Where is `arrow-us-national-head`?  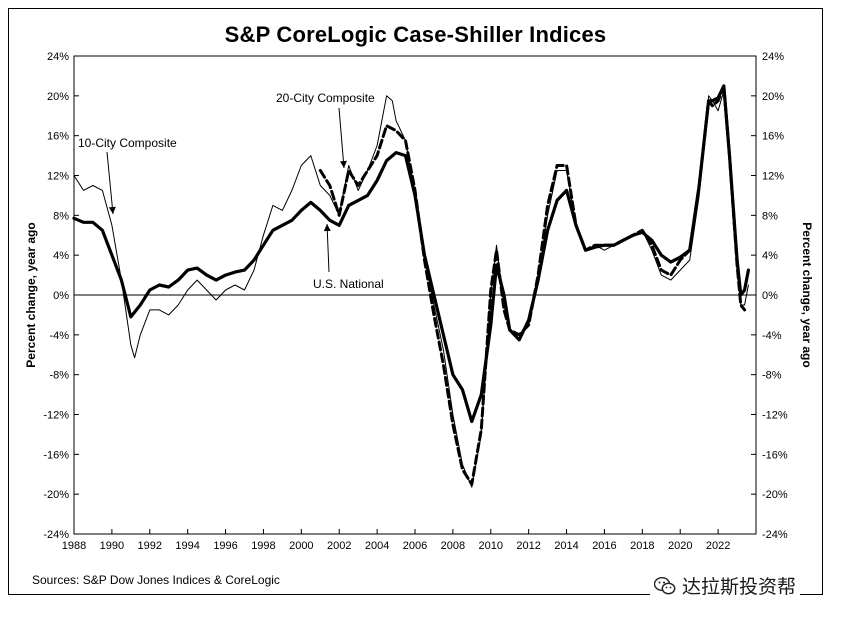 arrow-us-national-head is located at coordinates (327, 228).